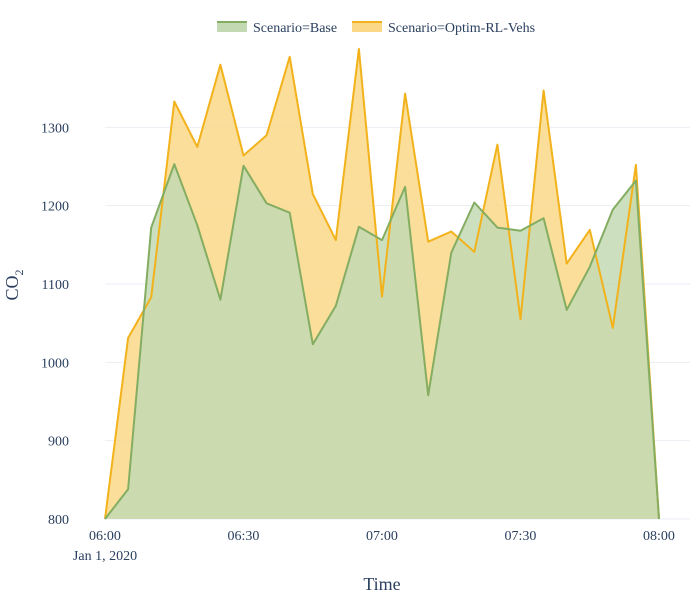 The height and width of the screenshot is (600, 700). I want to click on y-axis-title: CO2, so click(14, 284).